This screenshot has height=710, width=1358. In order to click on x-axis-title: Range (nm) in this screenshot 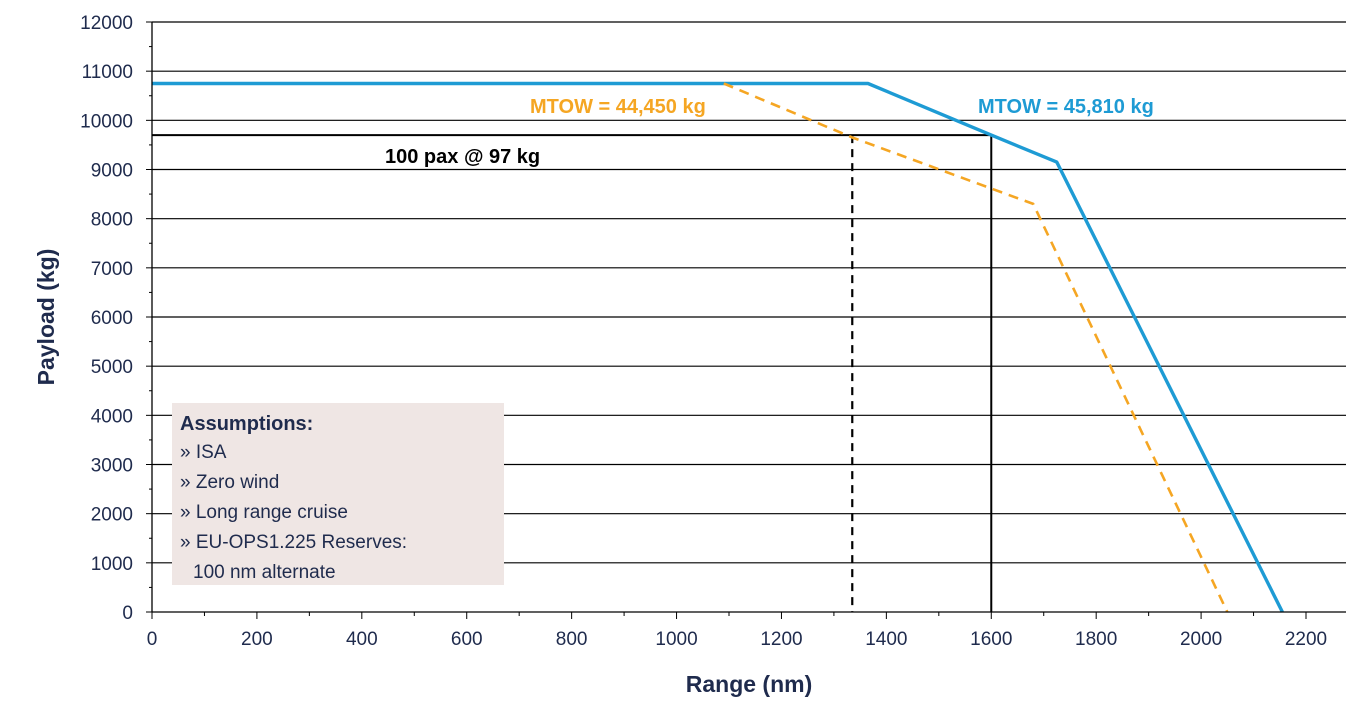, I will do `click(749, 684)`.